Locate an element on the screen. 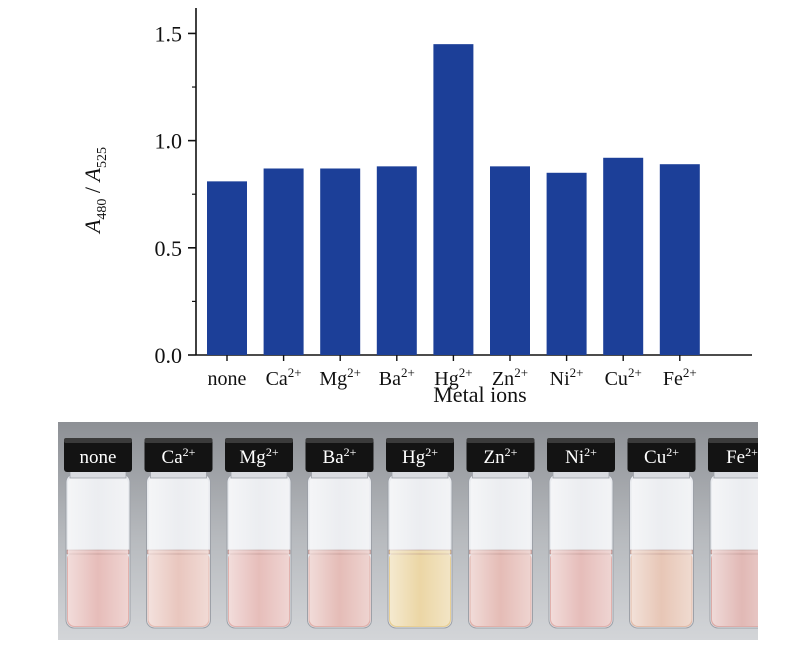 The height and width of the screenshot is (659, 800). bar-mg is located at coordinates (340, 261).